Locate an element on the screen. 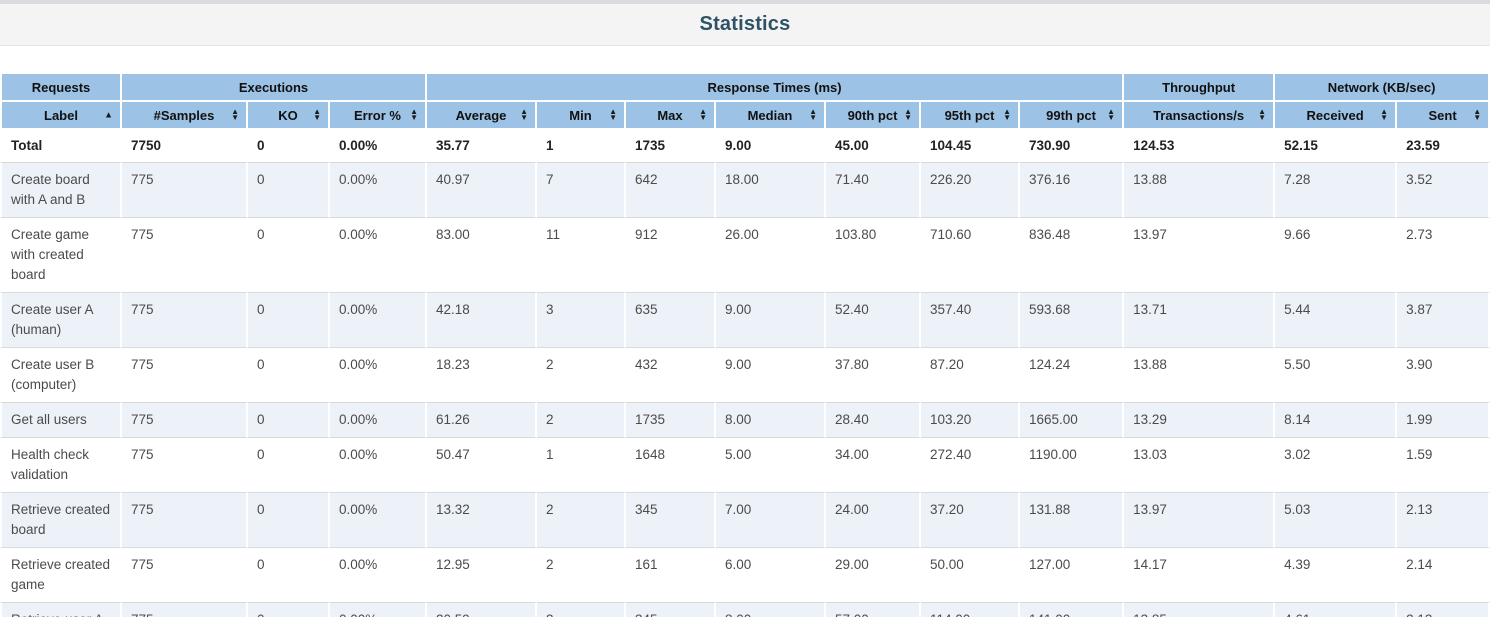 The image size is (1490, 617). column-header-max: Max ▲ ▼ is located at coordinates (671, 116).